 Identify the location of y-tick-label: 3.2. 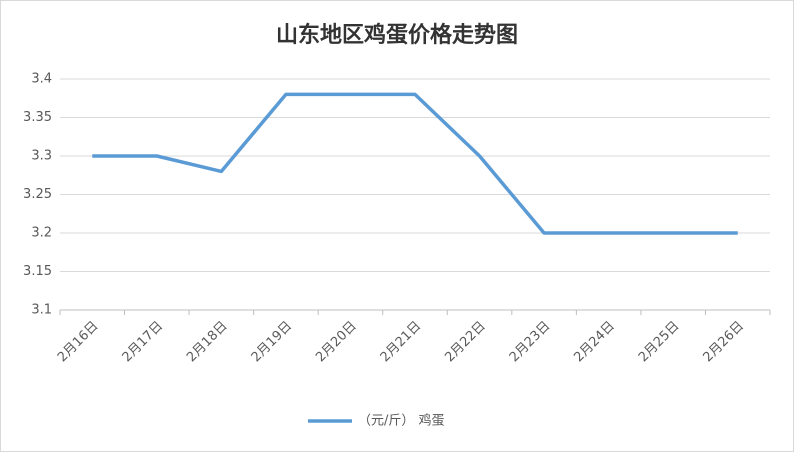
(41, 233).